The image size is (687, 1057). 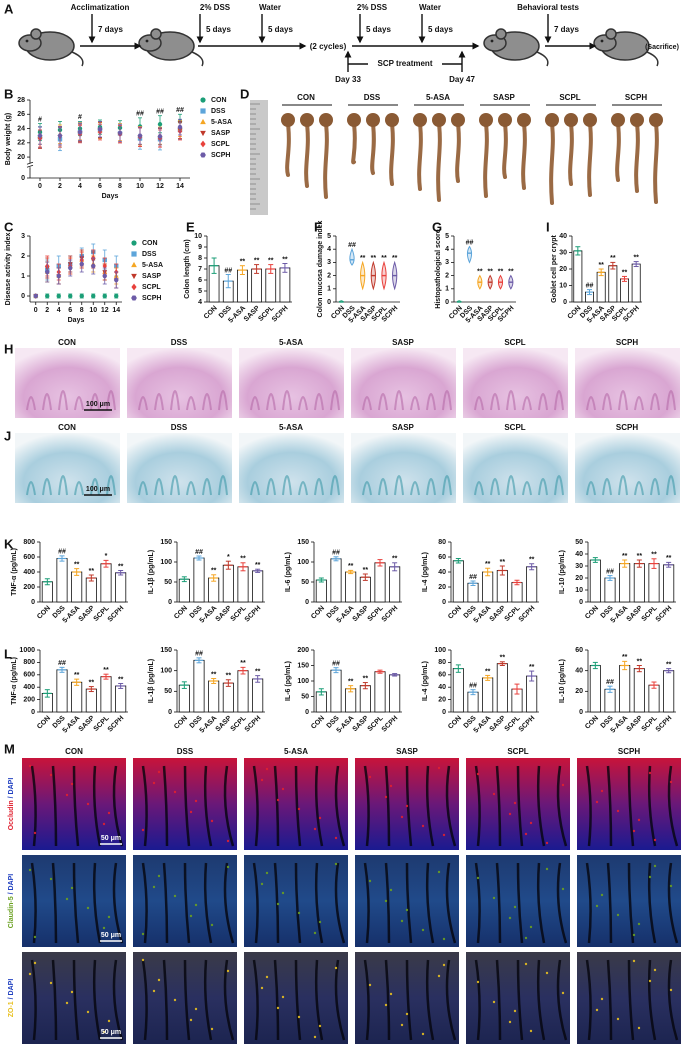 I want to click on y-tick-label: 80, so click(x=442, y=662).